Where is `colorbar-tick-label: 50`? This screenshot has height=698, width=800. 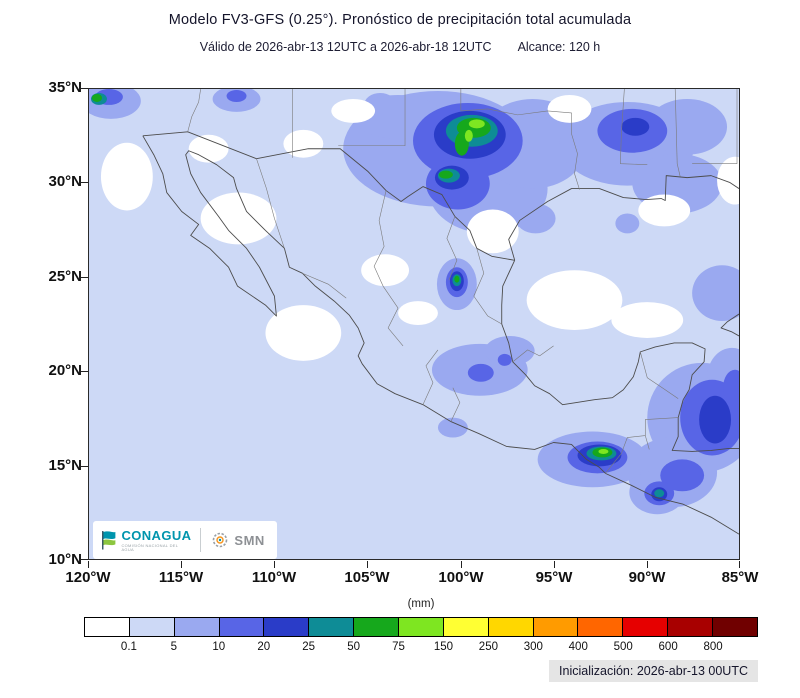 colorbar-tick-label: 50 is located at coordinates (353, 647).